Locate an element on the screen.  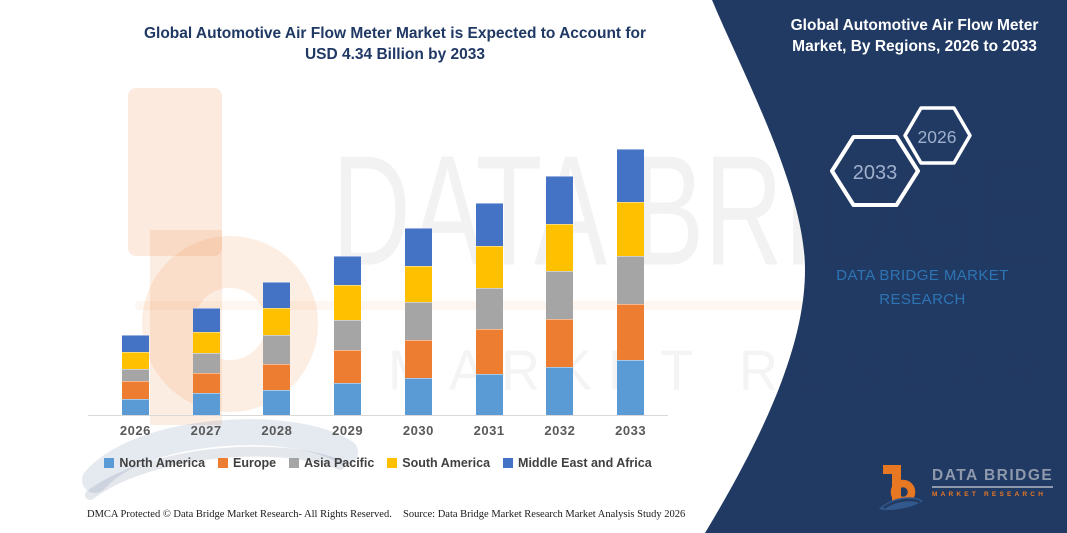
logo-text: DATA BRIDGE MARKET RESEARCH is located at coordinates (993, 491).